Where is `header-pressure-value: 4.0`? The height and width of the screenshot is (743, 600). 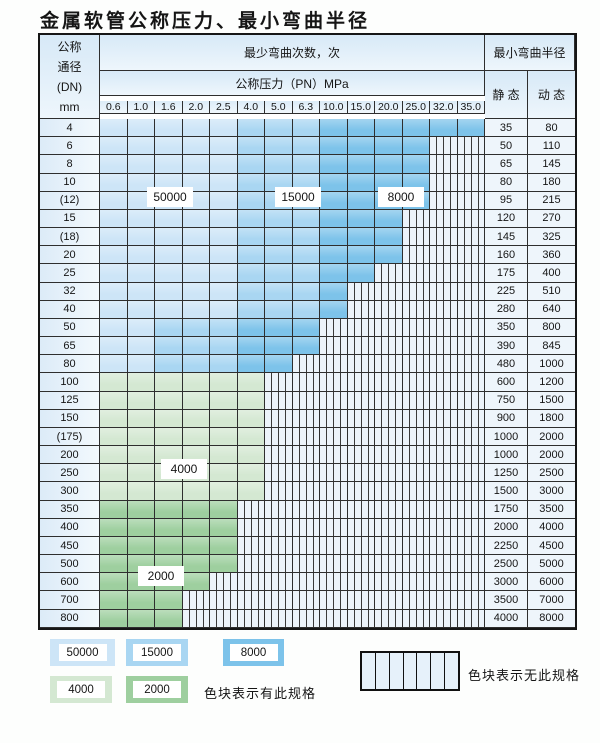
header-pressure-value: 4.0 is located at coordinates (251, 107).